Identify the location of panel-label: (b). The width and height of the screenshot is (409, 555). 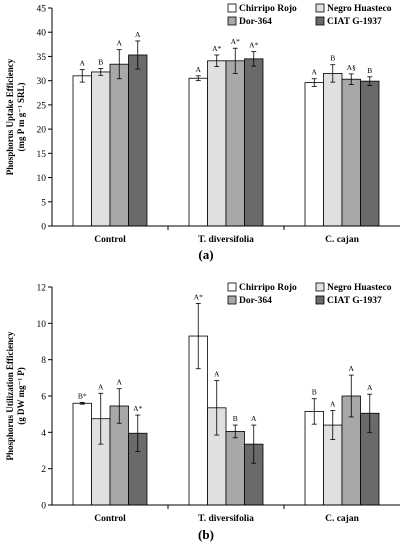
(206, 534).